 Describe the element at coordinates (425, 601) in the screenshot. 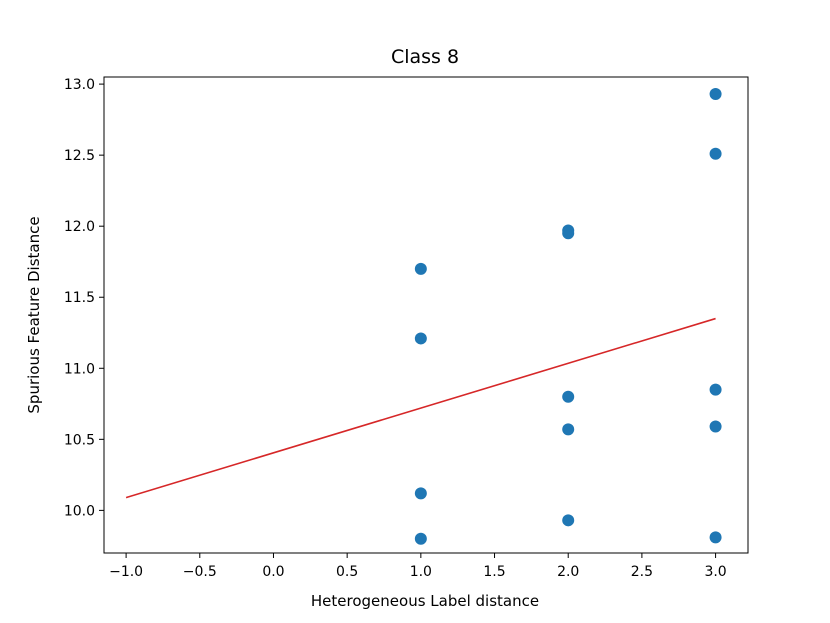

I see `x-axis-title: Heterogeneous Label distance` at that location.